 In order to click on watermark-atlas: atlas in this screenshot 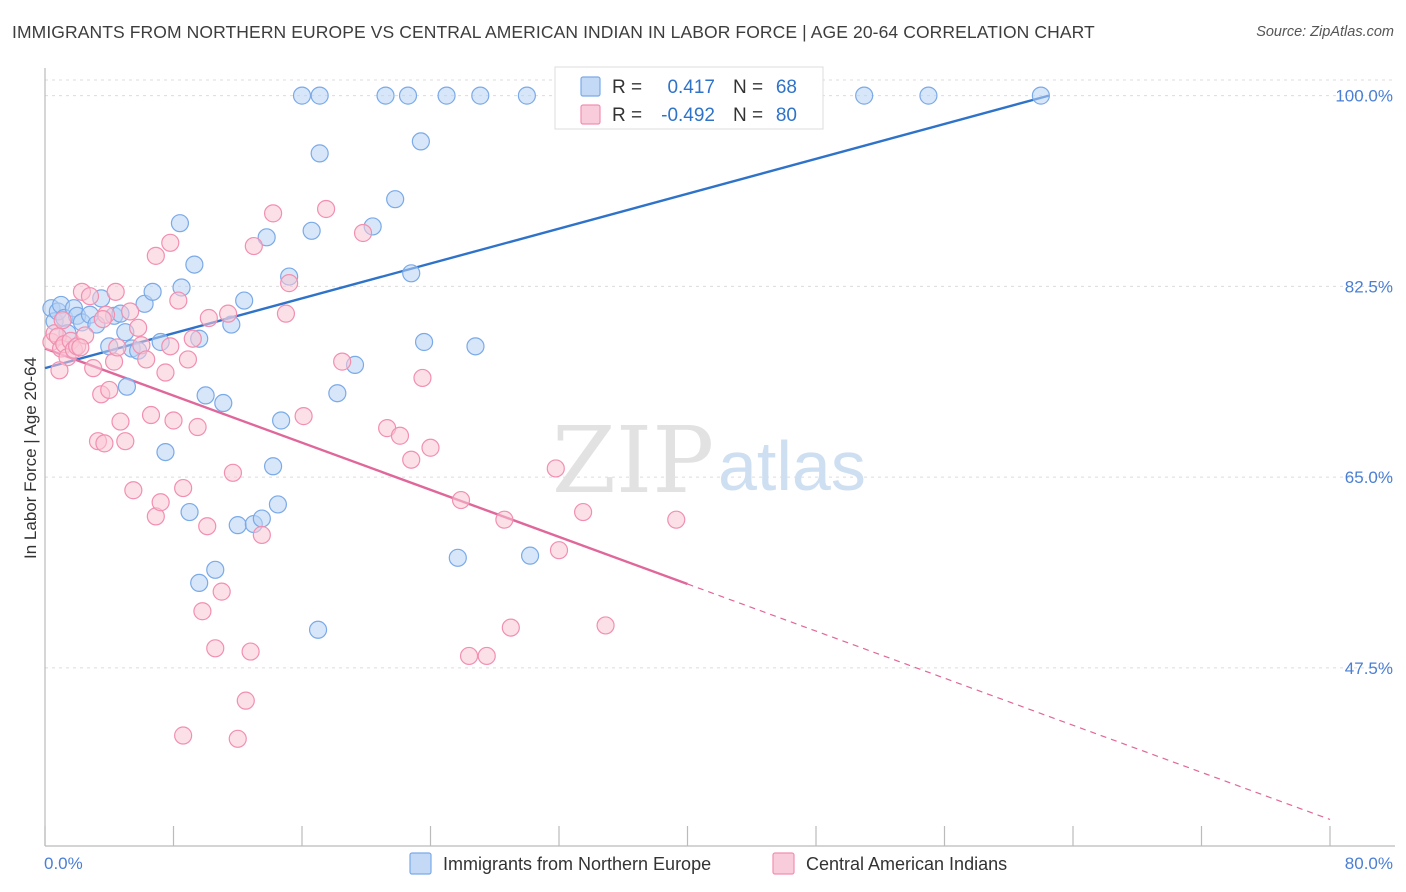, I will do `click(792, 466)`.